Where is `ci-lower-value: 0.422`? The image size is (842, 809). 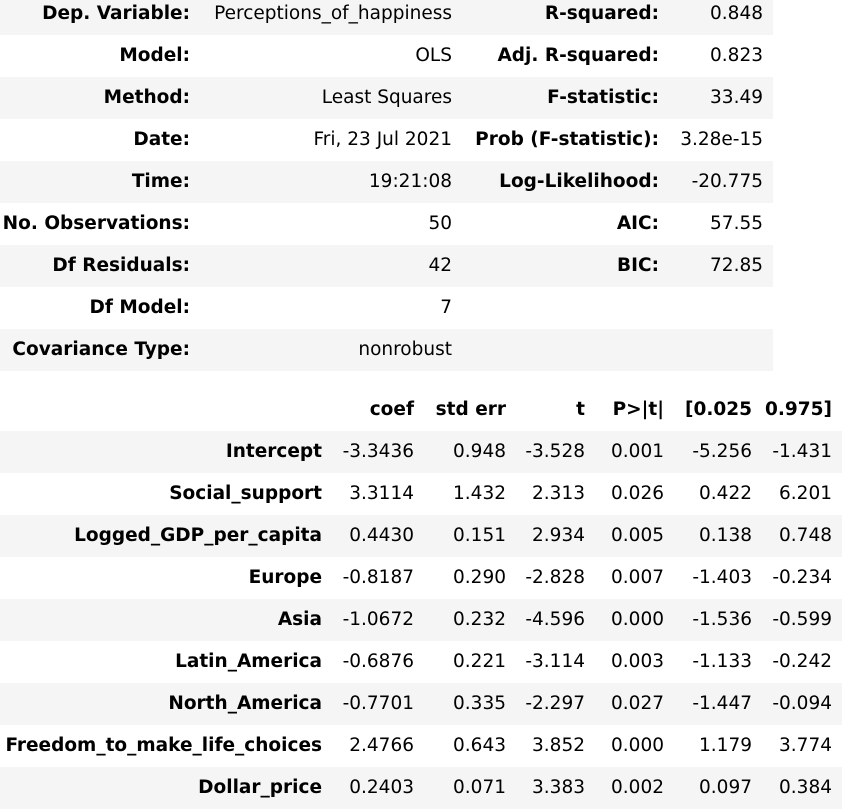 ci-lower-value: 0.422 is located at coordinates (718, 494).